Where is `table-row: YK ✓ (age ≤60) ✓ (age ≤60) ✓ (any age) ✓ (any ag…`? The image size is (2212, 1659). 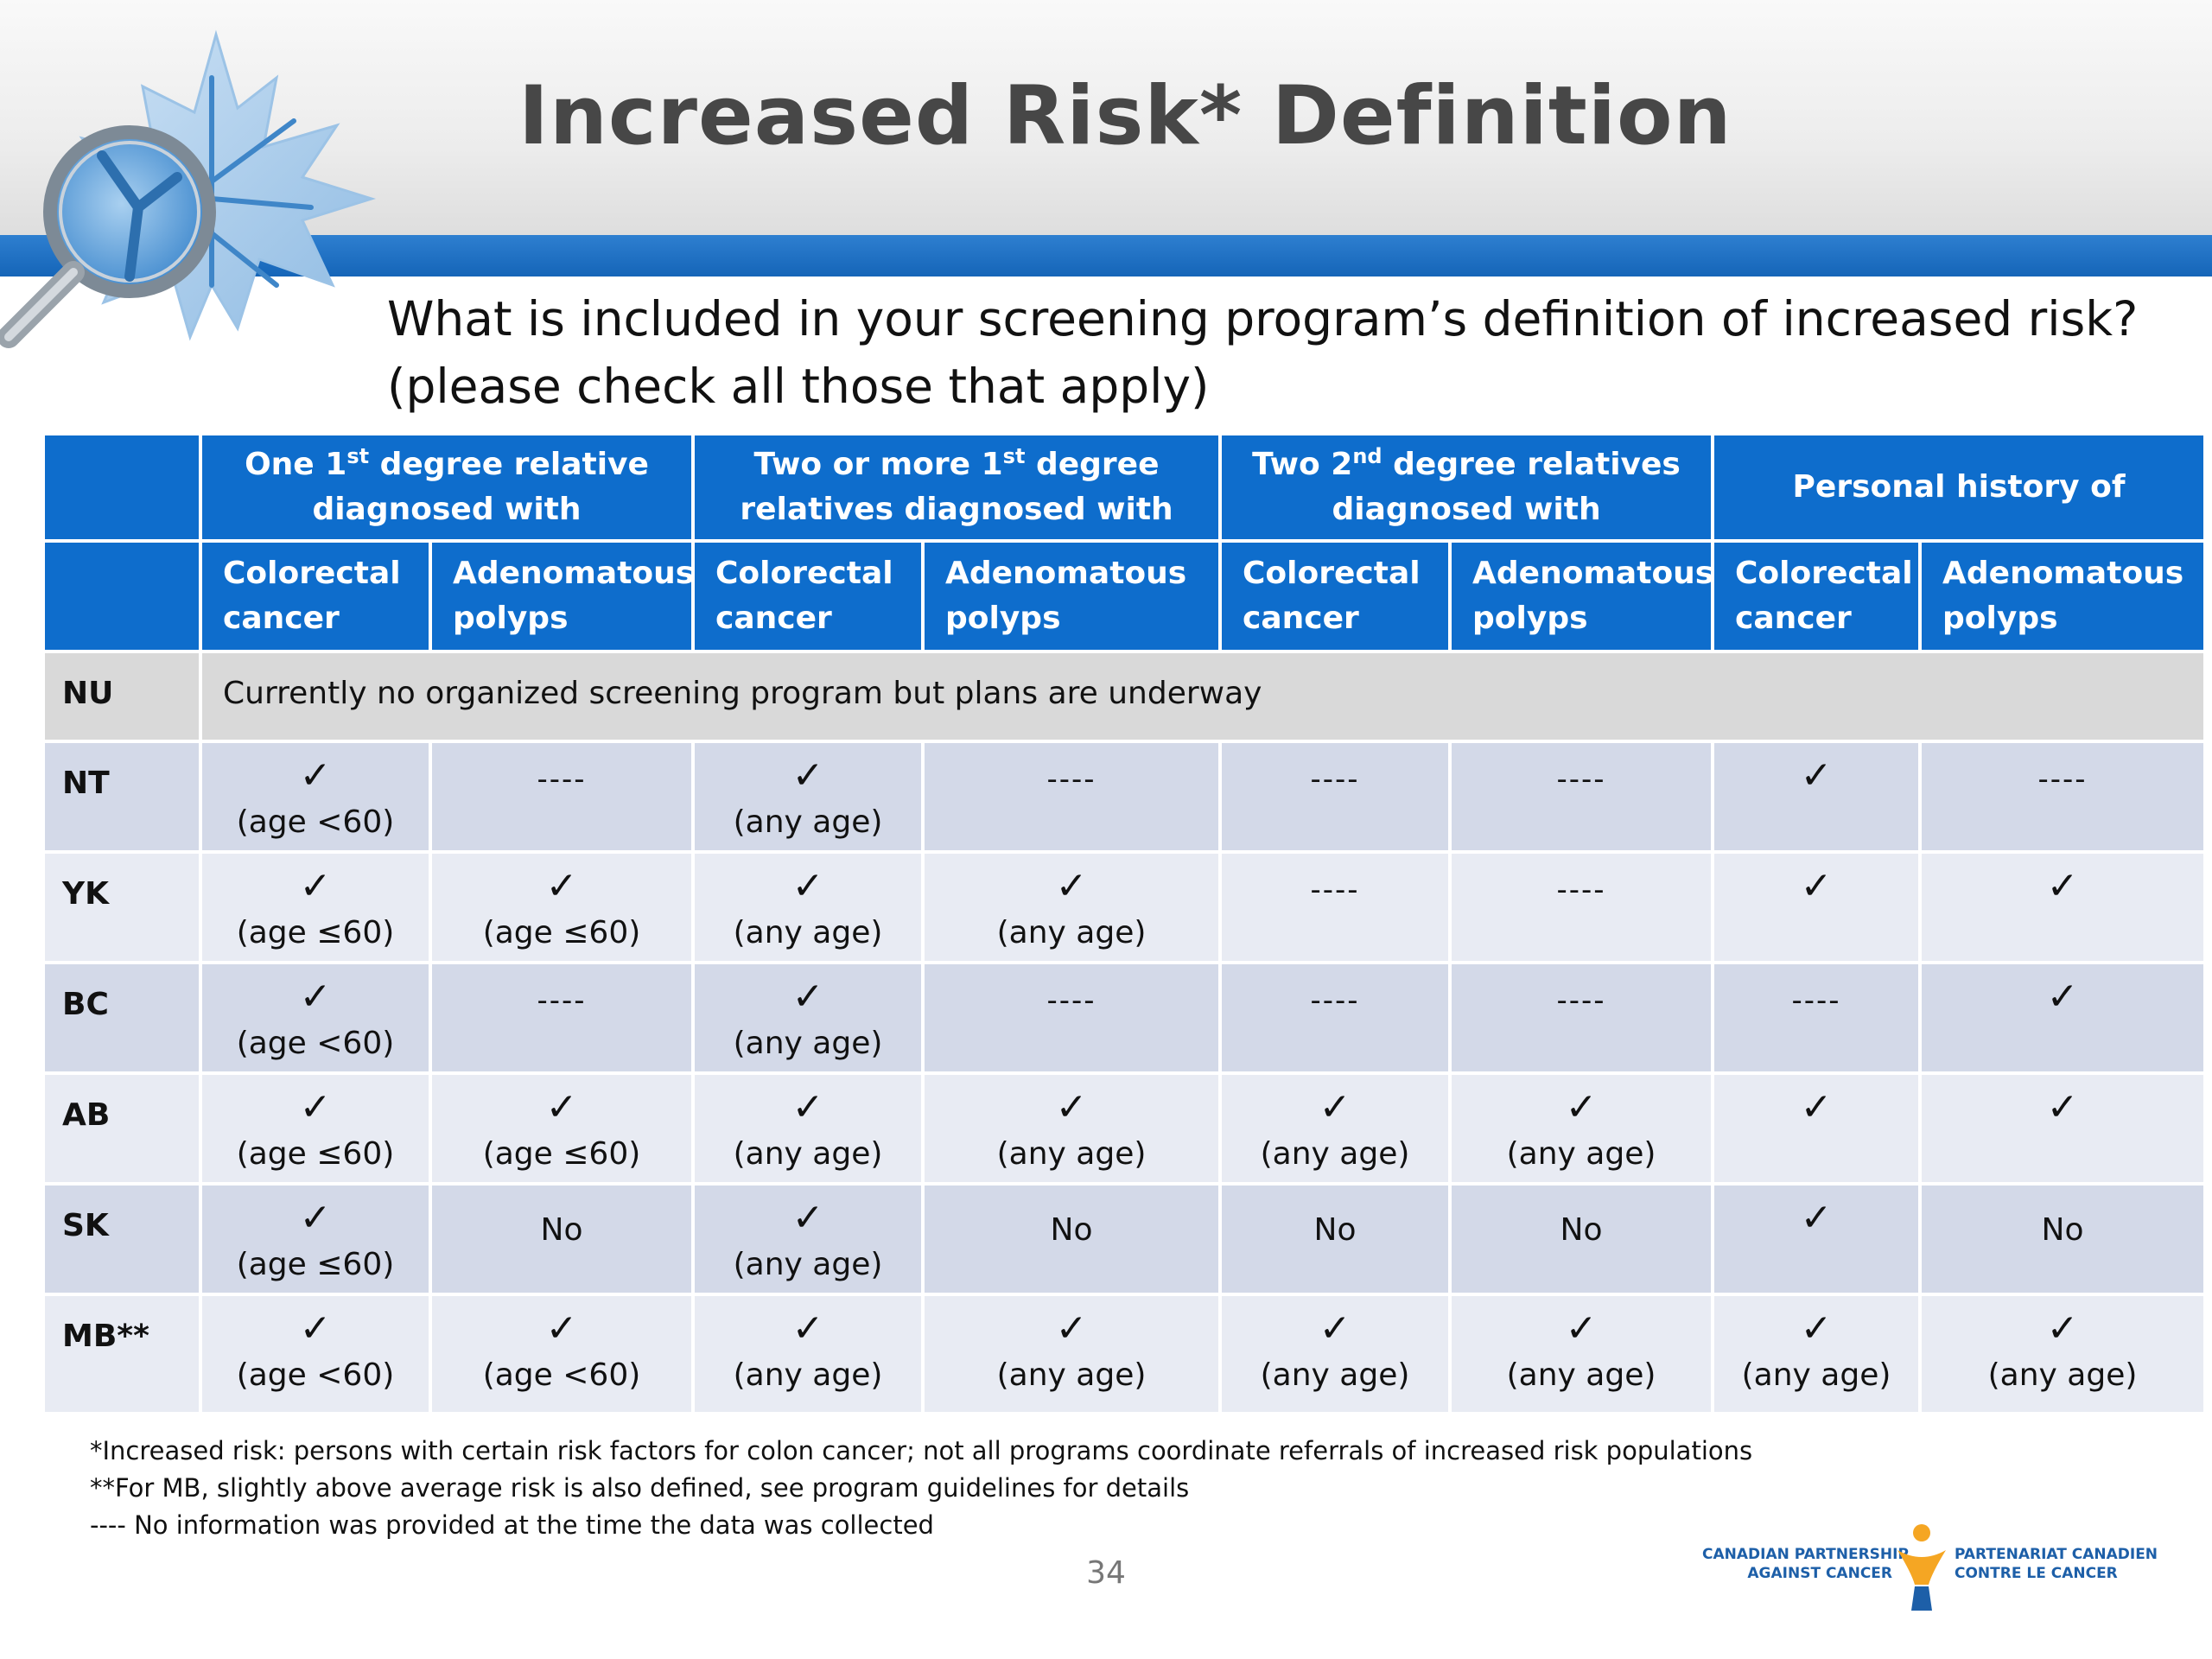
table-row: YK ✓ (age ≤60) ✓ (age ≤60) ✓ (any age) ✓ (any ag… is located at coordinates (1124, 907).